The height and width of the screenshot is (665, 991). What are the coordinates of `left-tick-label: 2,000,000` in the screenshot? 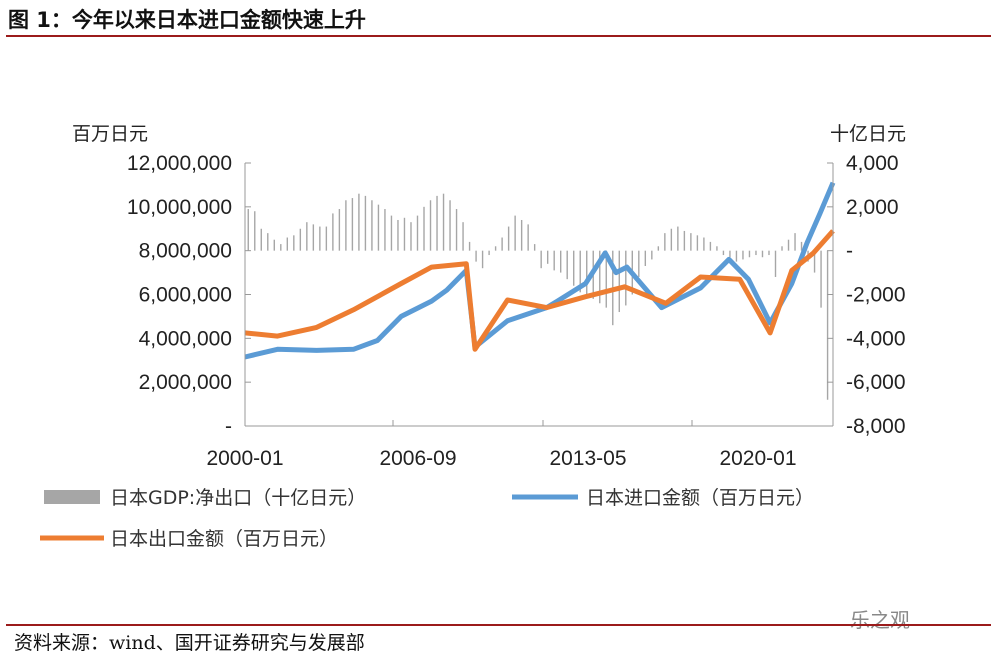 It's located at (185, 382).